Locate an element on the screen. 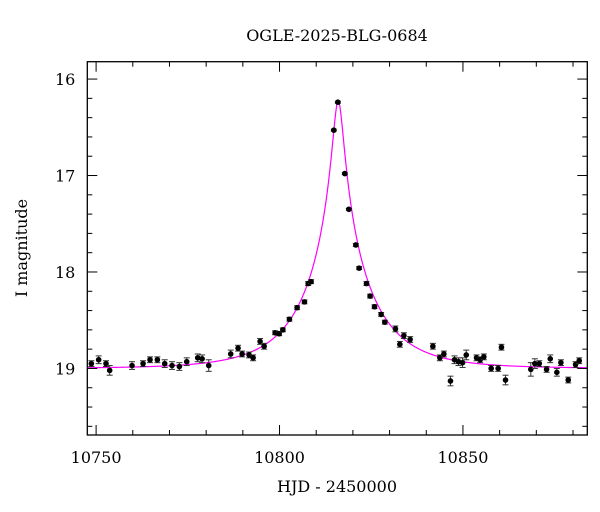  x-tick-label: 10750 is located at coordinates (96, 457).